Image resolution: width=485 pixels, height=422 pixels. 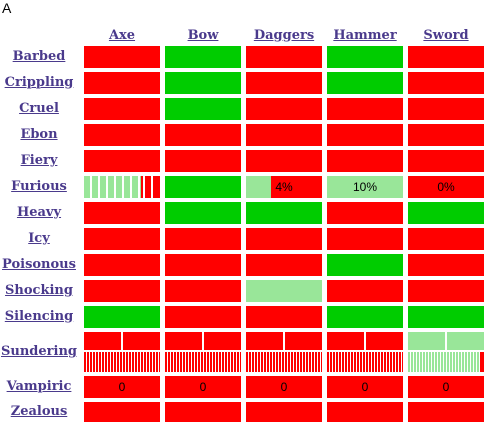 I want to click on row-header-cruel: Cruel, so click(x=39, y=108).